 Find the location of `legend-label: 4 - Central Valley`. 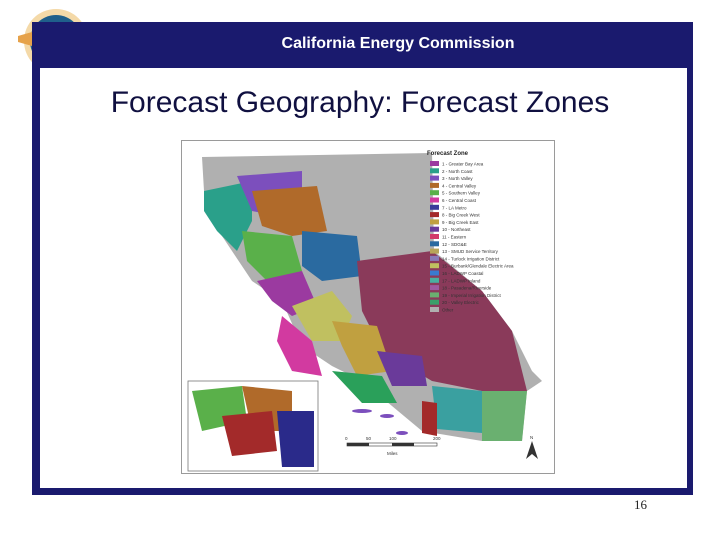

legend-label: 4 - Central Valley is located at coordinates (459, 185).